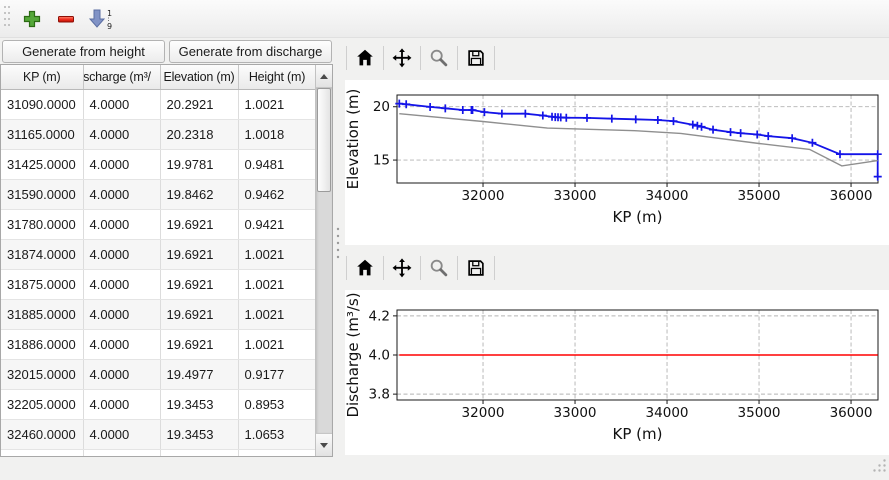 The width and height of the screenshot is (889, 480). I want to click on up-arrow-icon, so click(324, 76).